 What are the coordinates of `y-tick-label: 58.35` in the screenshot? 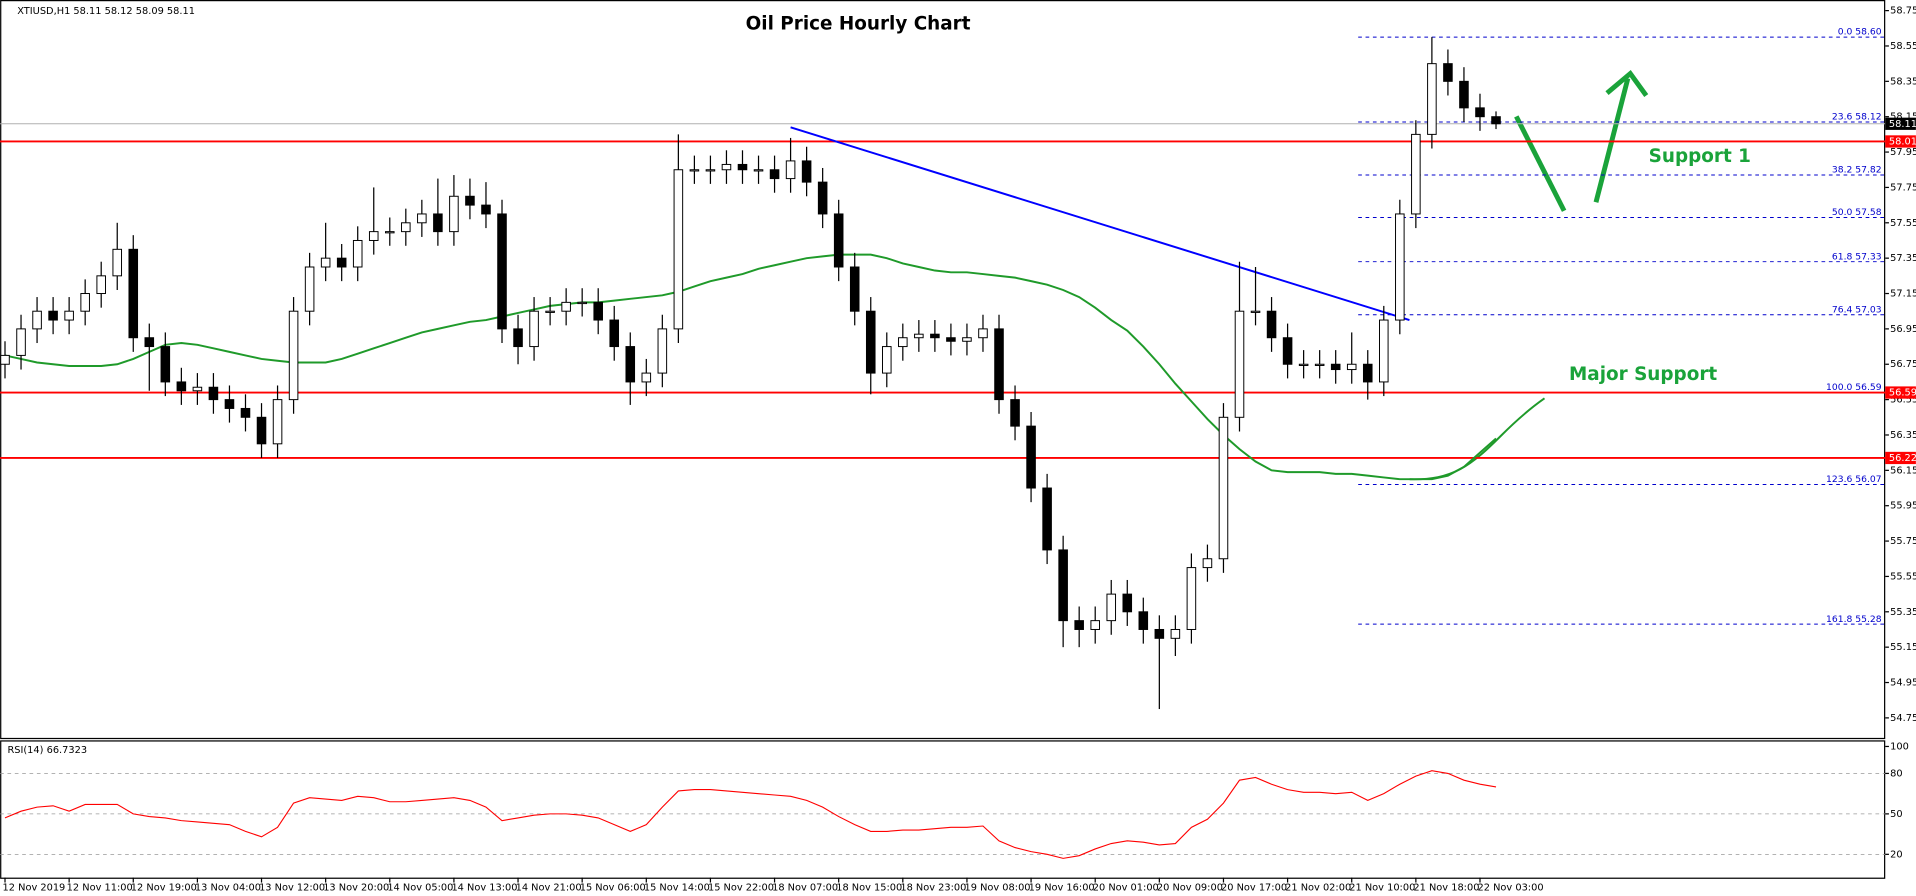 It's located at (1903, 81).